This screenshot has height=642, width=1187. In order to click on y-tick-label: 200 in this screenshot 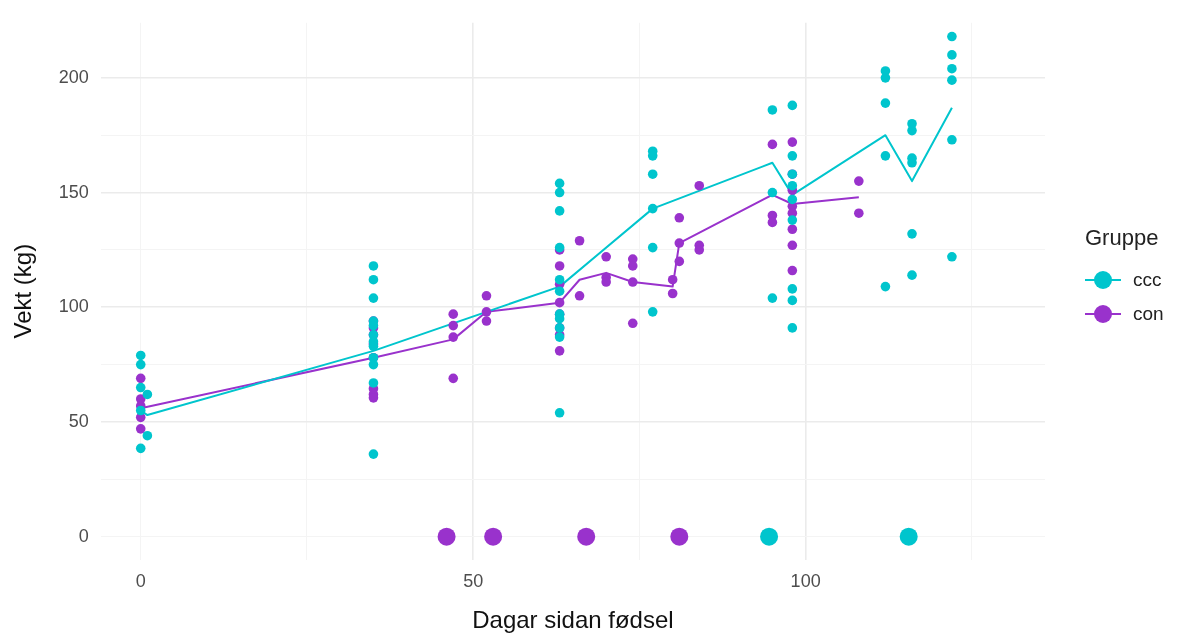, I will do `click(73, 76)`.